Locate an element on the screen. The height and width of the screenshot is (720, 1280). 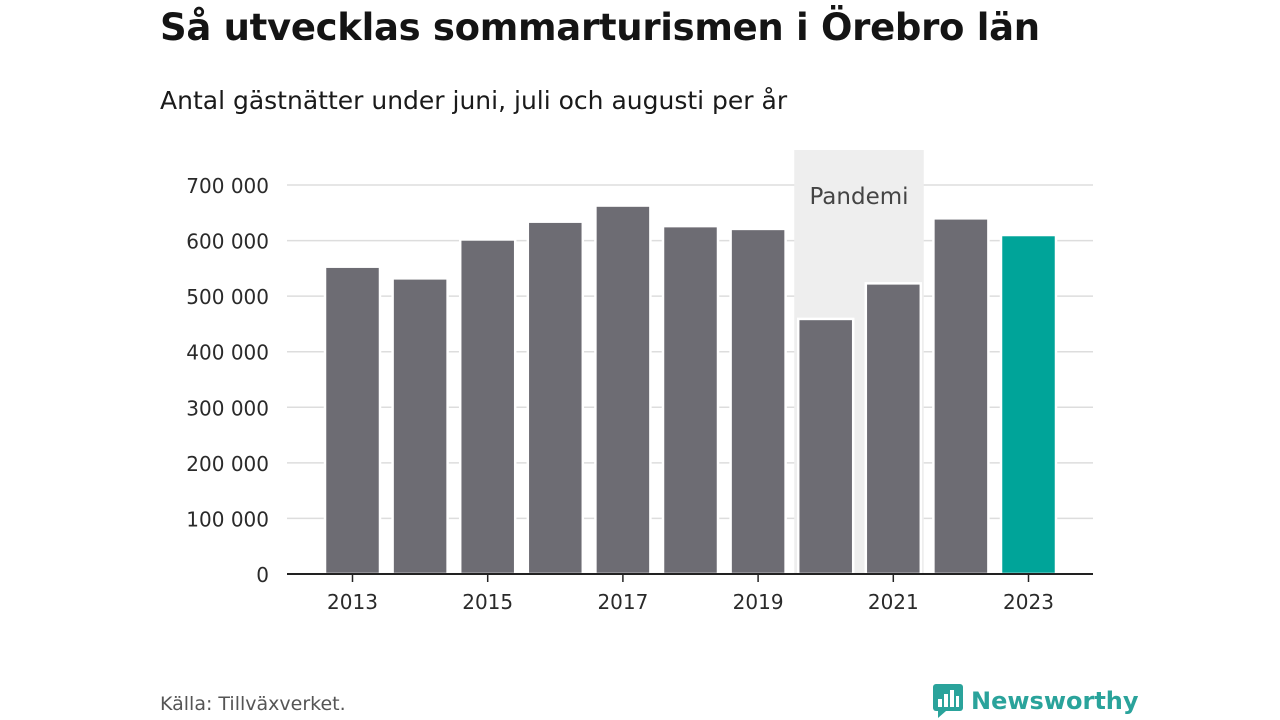
y-tick-label: 500 000 is located at coordinates (227, 297).